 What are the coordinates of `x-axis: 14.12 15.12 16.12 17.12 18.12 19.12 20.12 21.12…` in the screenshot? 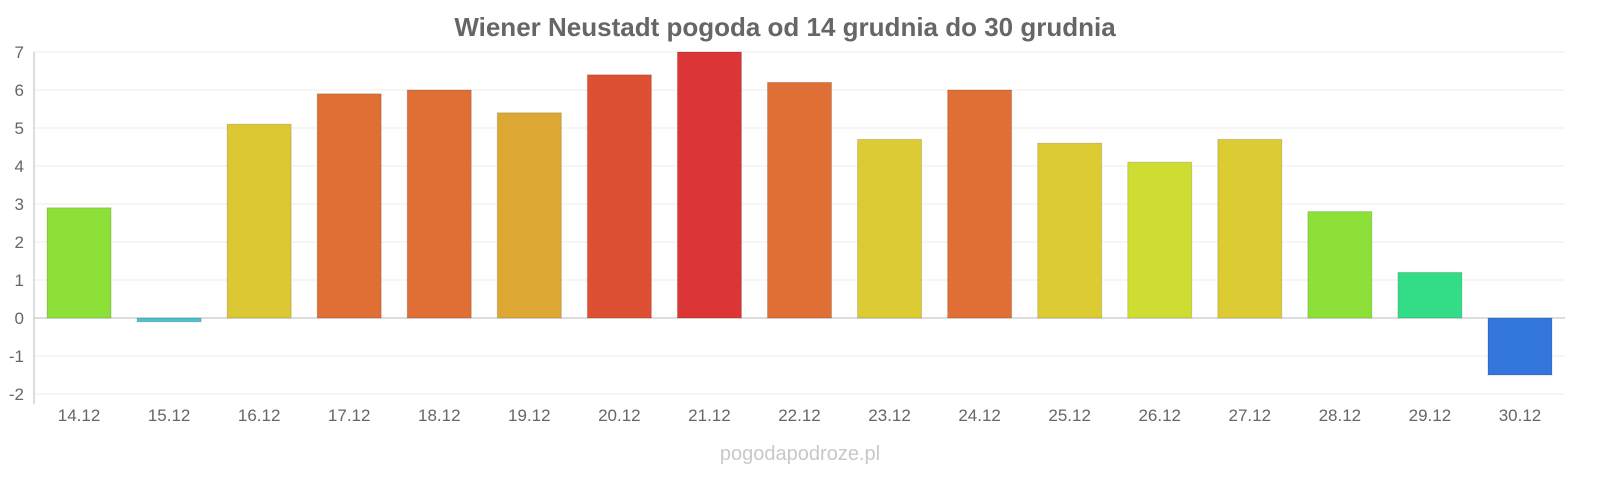 It's located at (799, 415).